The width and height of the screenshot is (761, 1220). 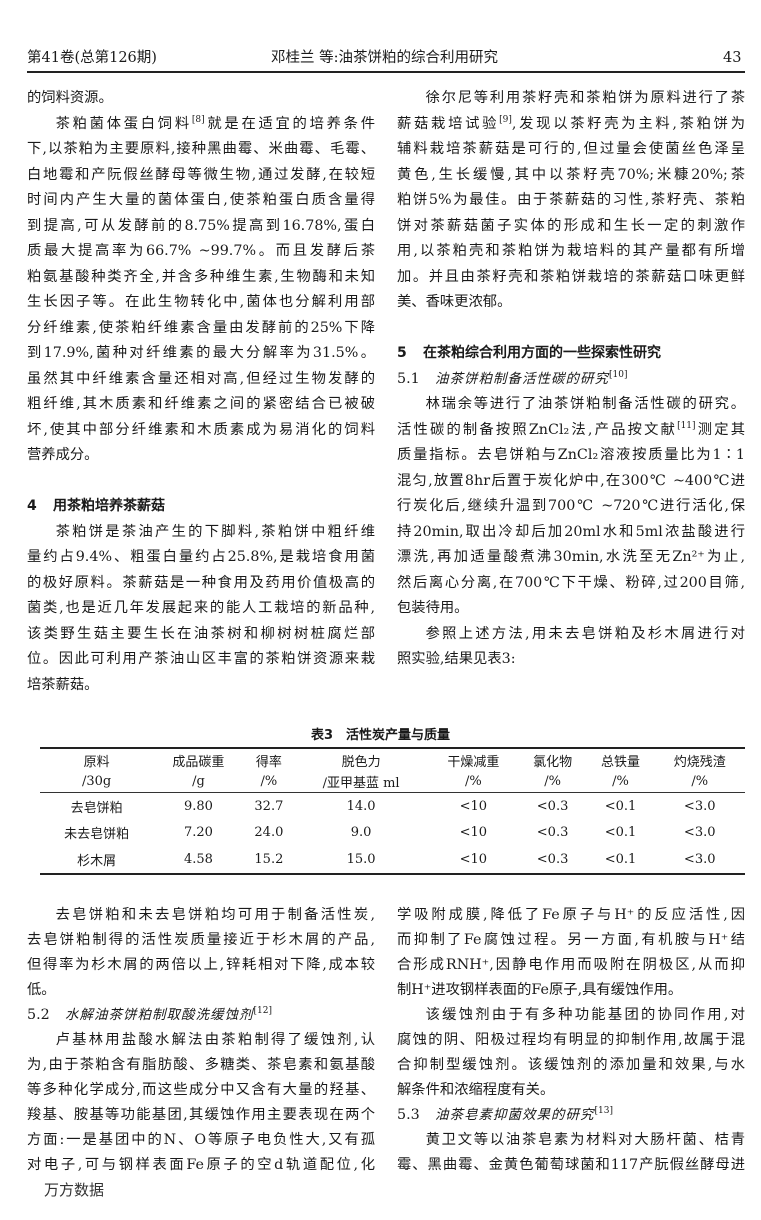 I want to click on section-heading-5: 5 在茶粕综合利用方面的一些探索性研究, so click(x=571, y=354).